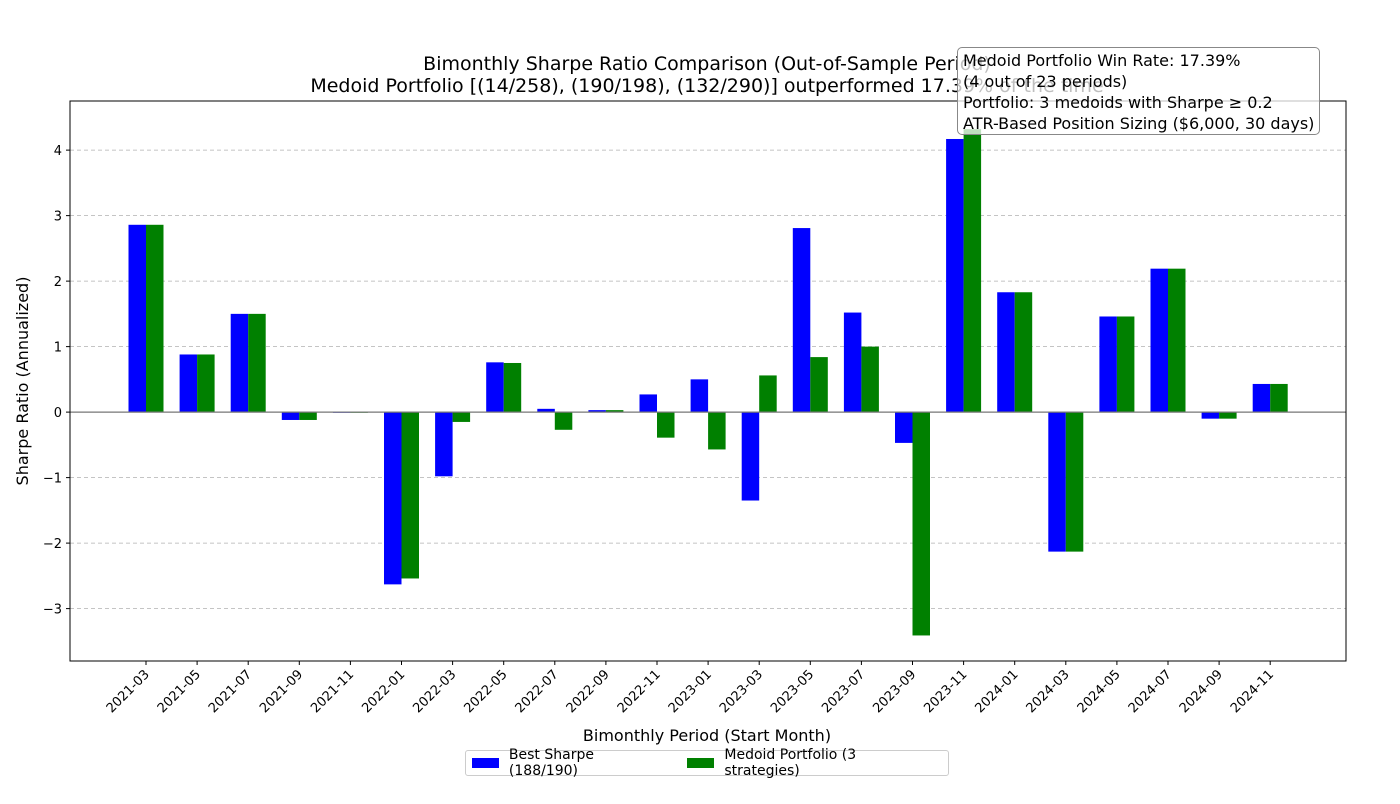 This screenshot has width=1400, height=804. Describe the element at coordinates (486, 691) in the screenshot. I see `x-tick-label: 2022-05` at that location.